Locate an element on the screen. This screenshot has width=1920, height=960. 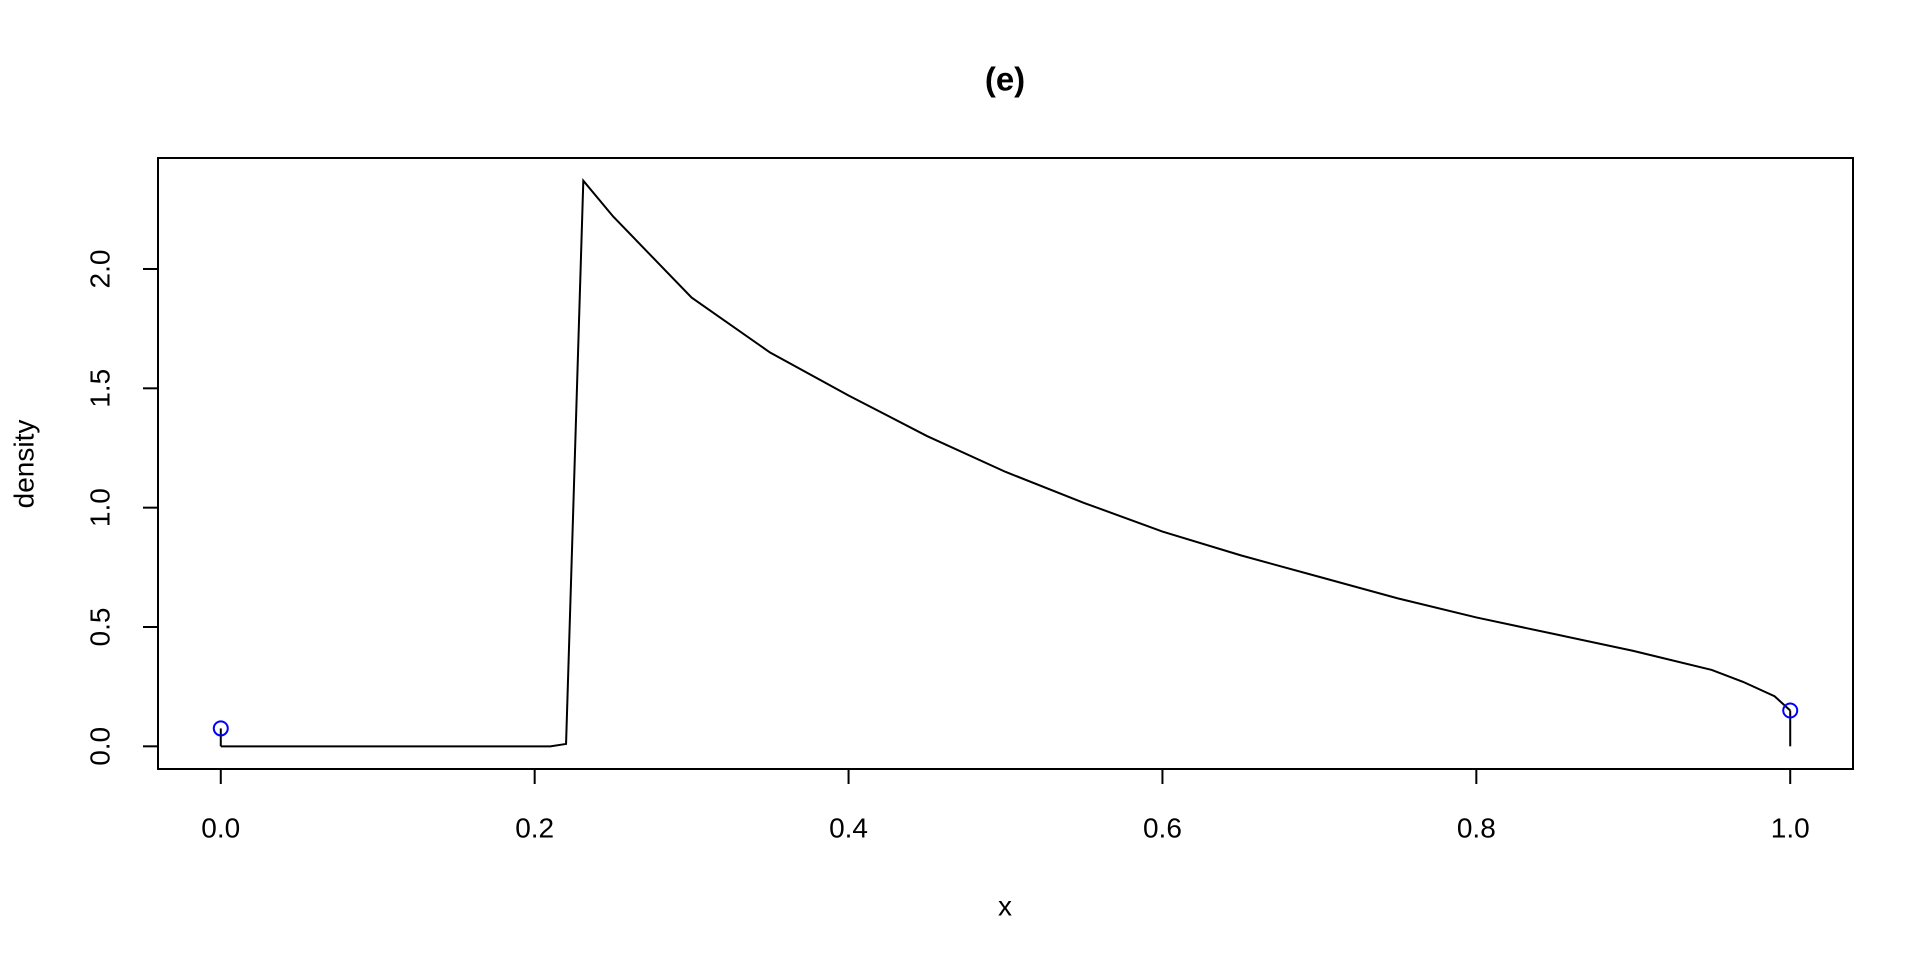
x-axis-label: x is located at coordinates (1005, 905).